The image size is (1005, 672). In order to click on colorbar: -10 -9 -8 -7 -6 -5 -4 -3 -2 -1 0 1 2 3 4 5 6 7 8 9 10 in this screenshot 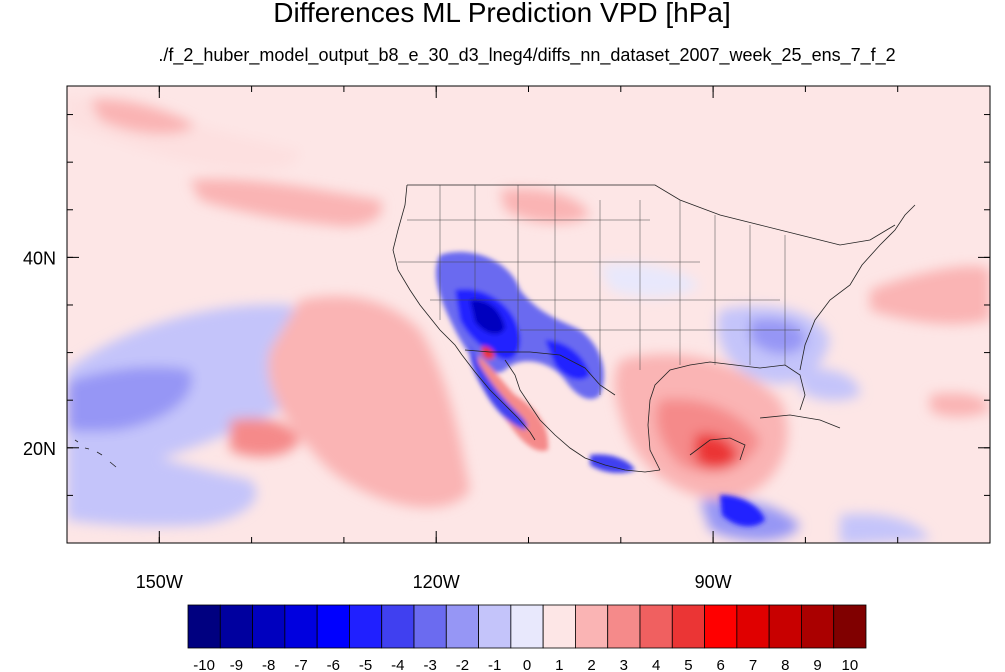, I will do `click(527, 638)`.